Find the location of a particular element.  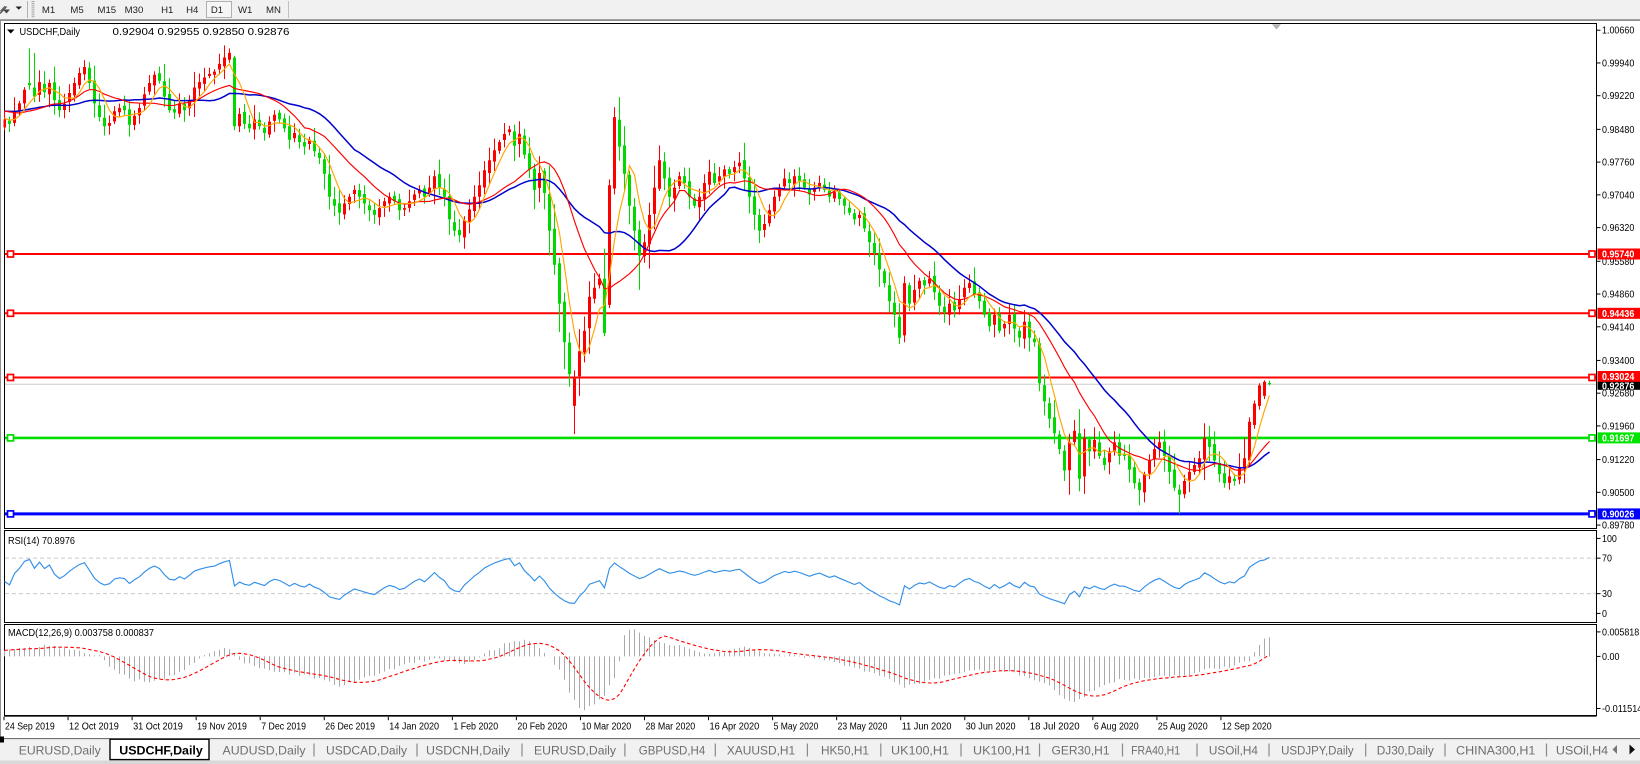

svg-text: 0.96320 is located at coordinates (1618, 228).